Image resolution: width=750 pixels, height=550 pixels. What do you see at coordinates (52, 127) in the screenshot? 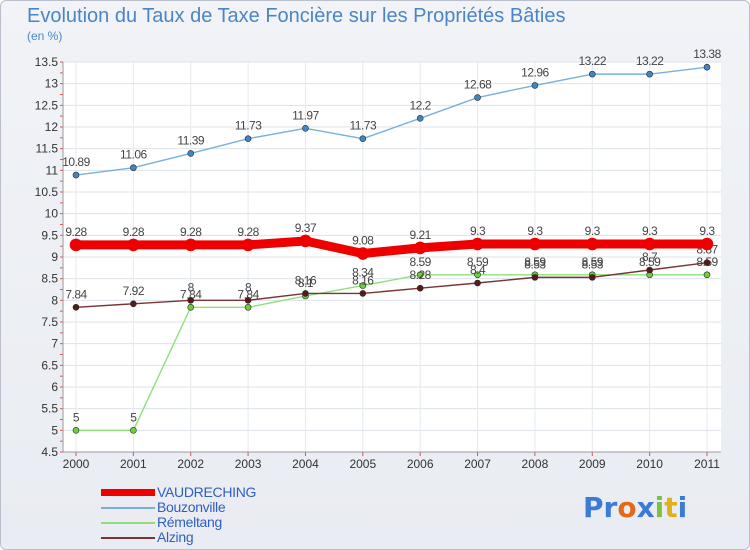
I see `y-tick-label: 12` at bounding box center [52, 127].